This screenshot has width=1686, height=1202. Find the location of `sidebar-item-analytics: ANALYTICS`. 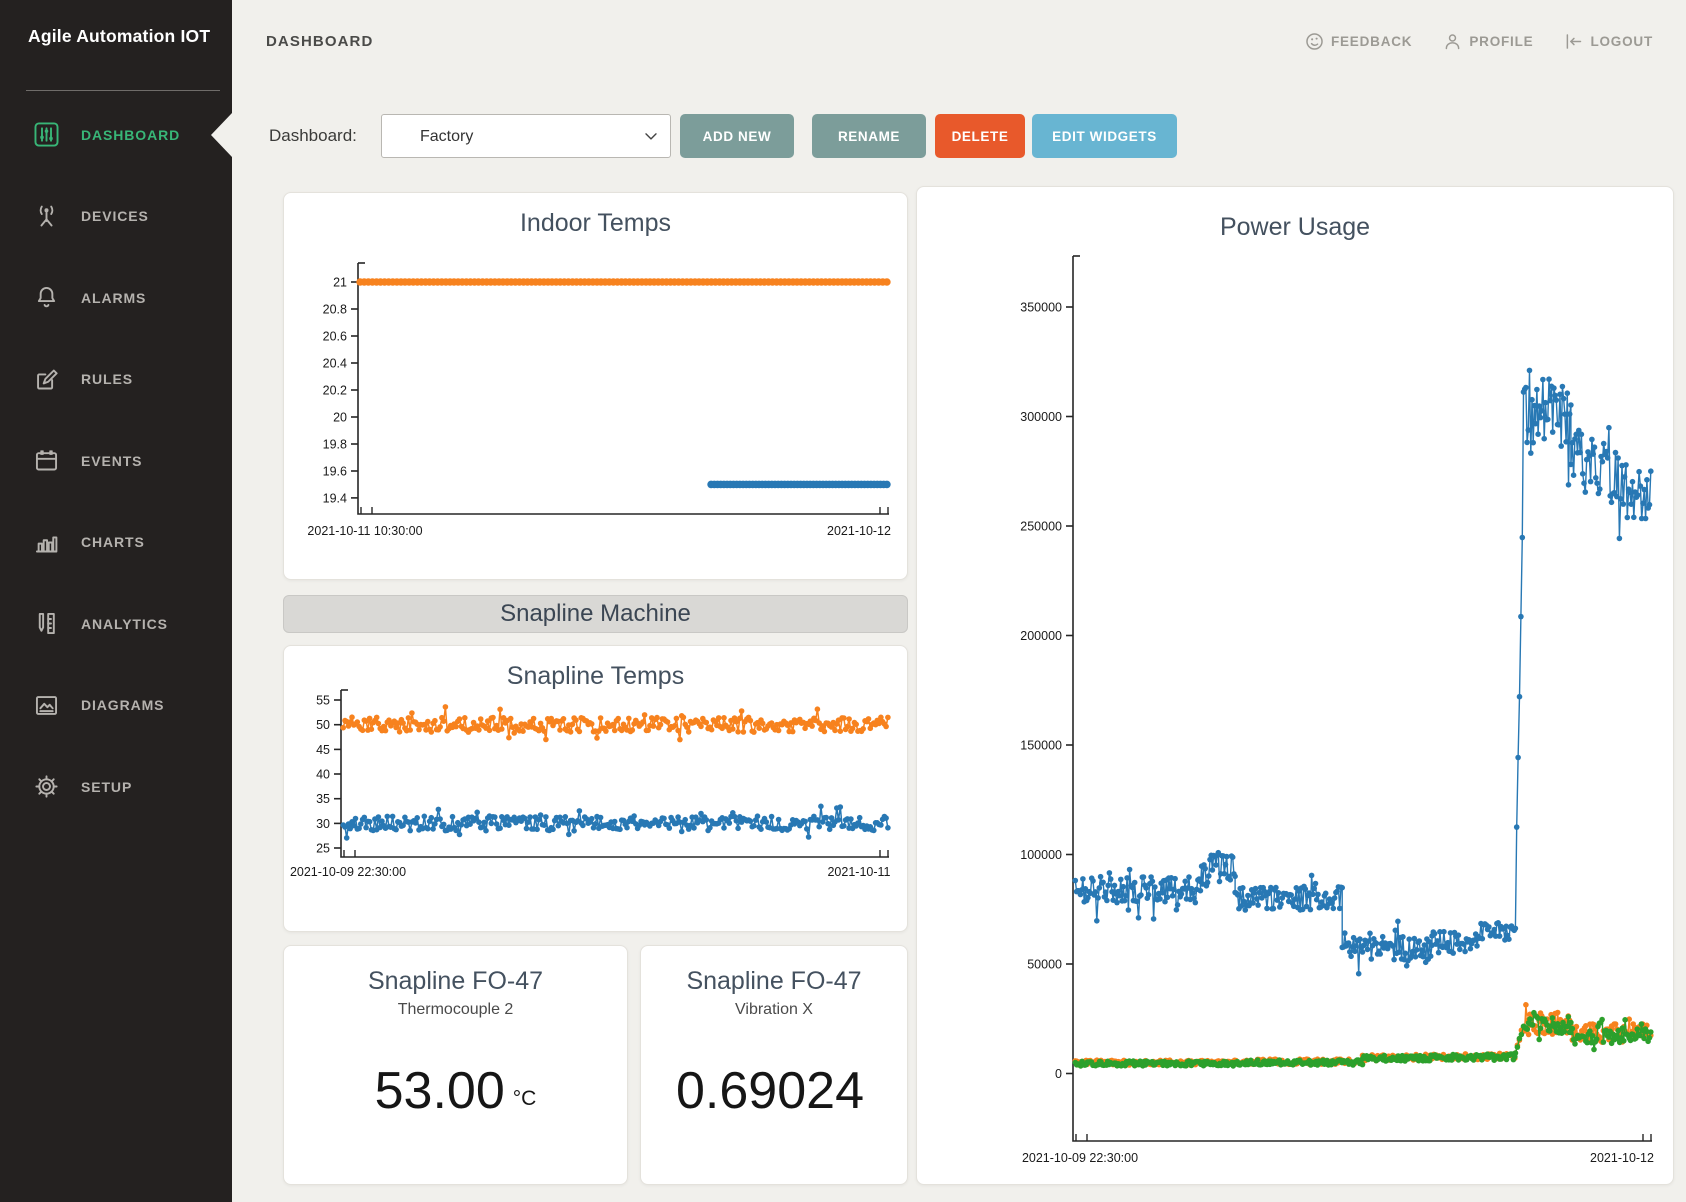

sidebar-item-analytics: ANALYTICS is located at coordinates (116, 624).